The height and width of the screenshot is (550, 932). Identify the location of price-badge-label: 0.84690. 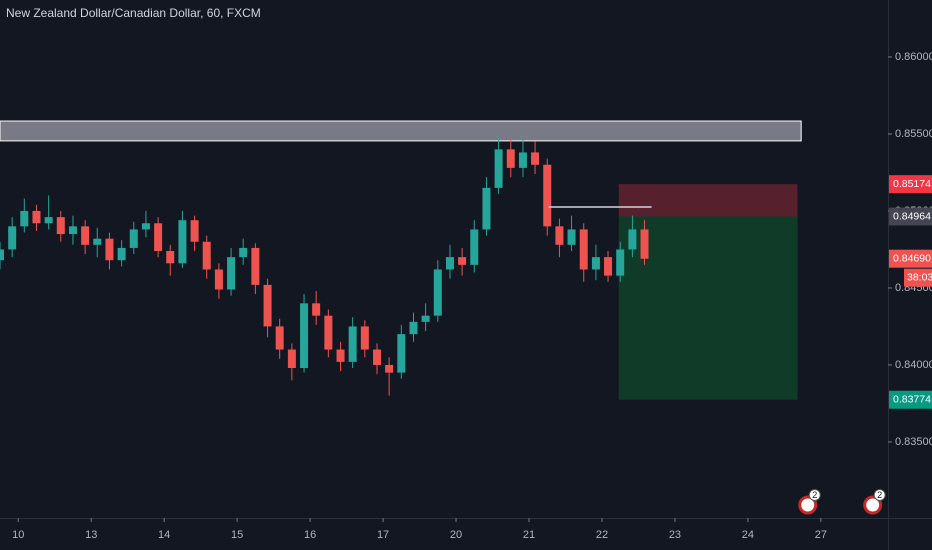
(912, 258).